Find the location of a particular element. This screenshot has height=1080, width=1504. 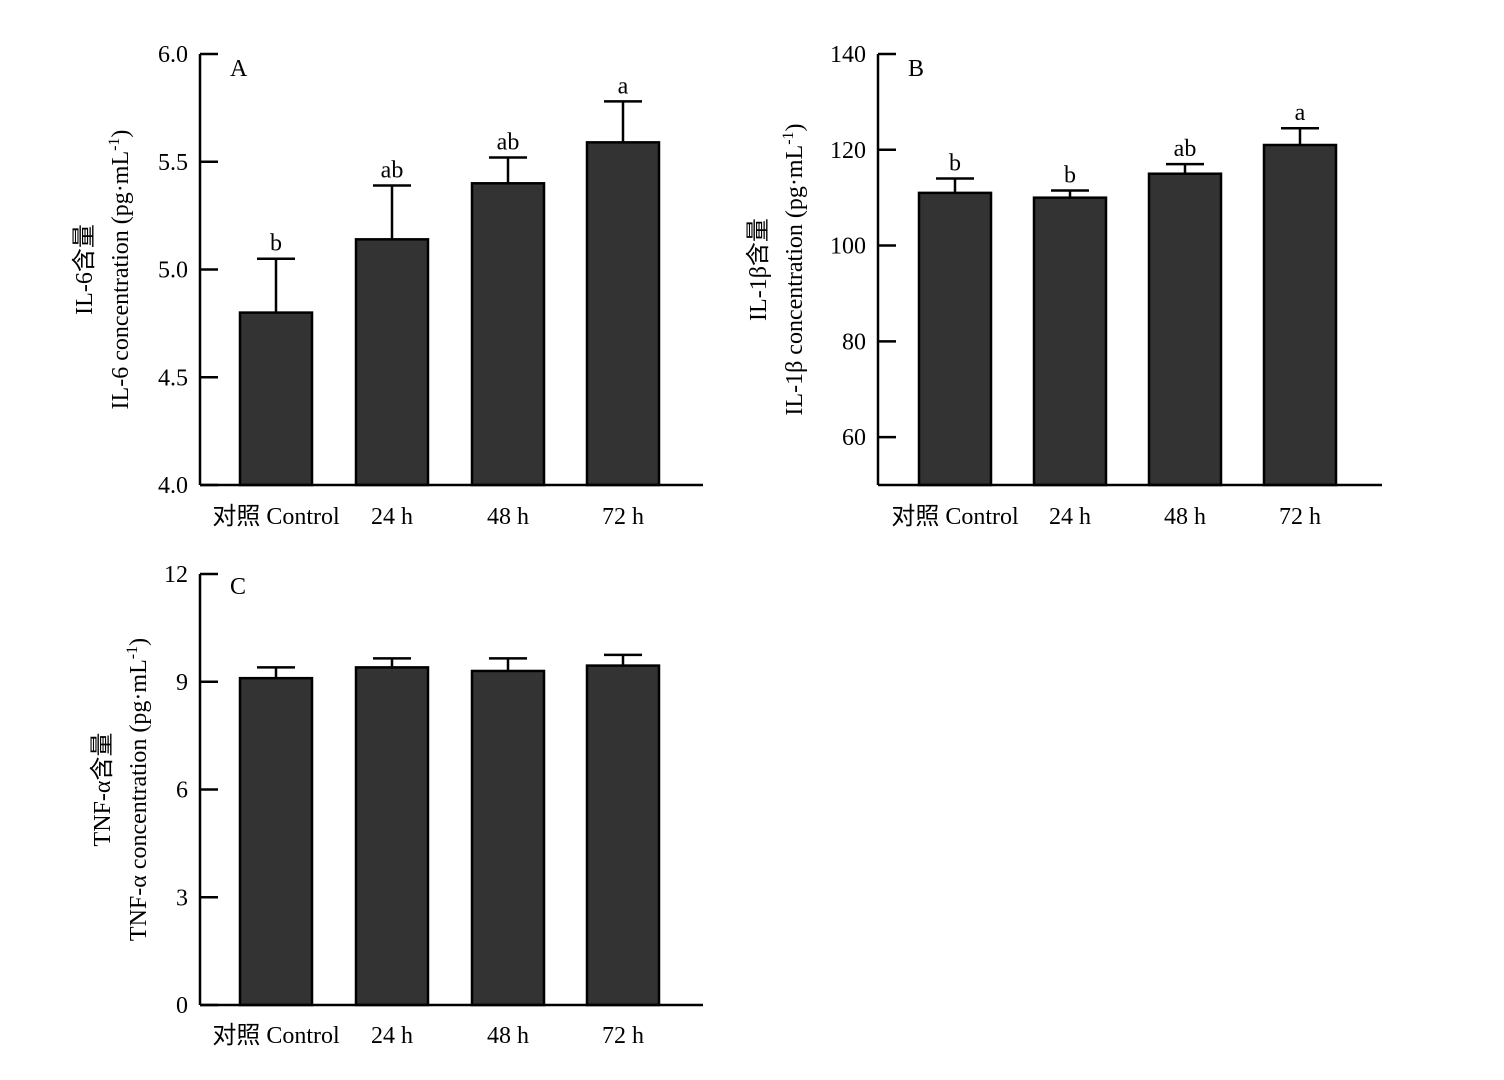

y-tick-label: 9 is located at coordinates (182, 683).